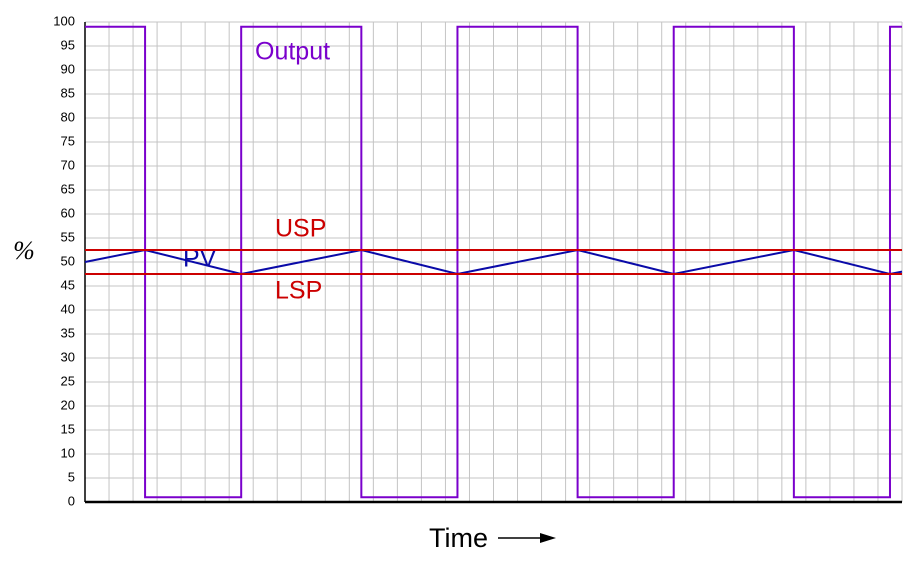 The width and height of the screenshot is (910, 564). What do you see at coordinates (68, 140) in the screenshot?
I see `y-tick-label: 75` at bounding box center [68, 140].